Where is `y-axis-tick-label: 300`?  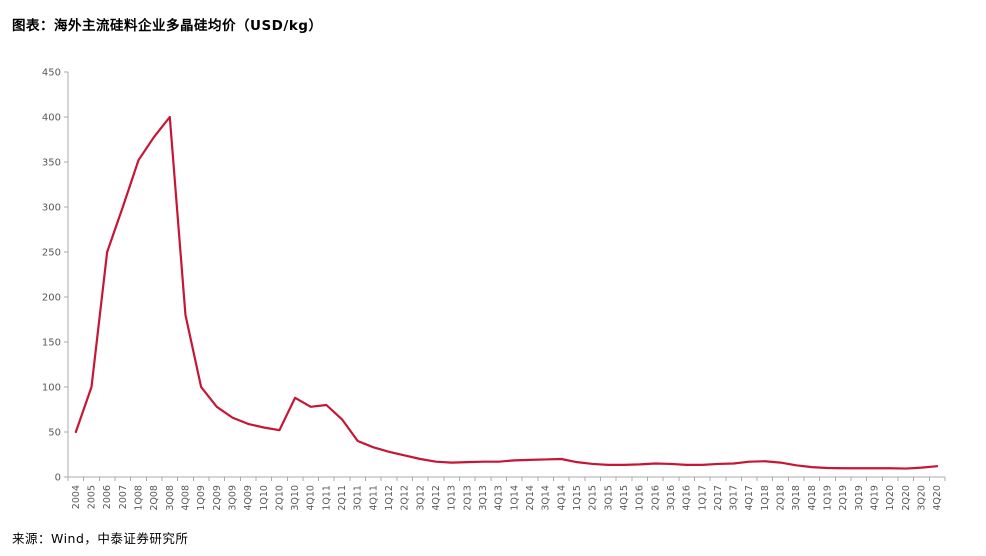 y-axis-tick-label: 300 is located at coordinates (51, 208).